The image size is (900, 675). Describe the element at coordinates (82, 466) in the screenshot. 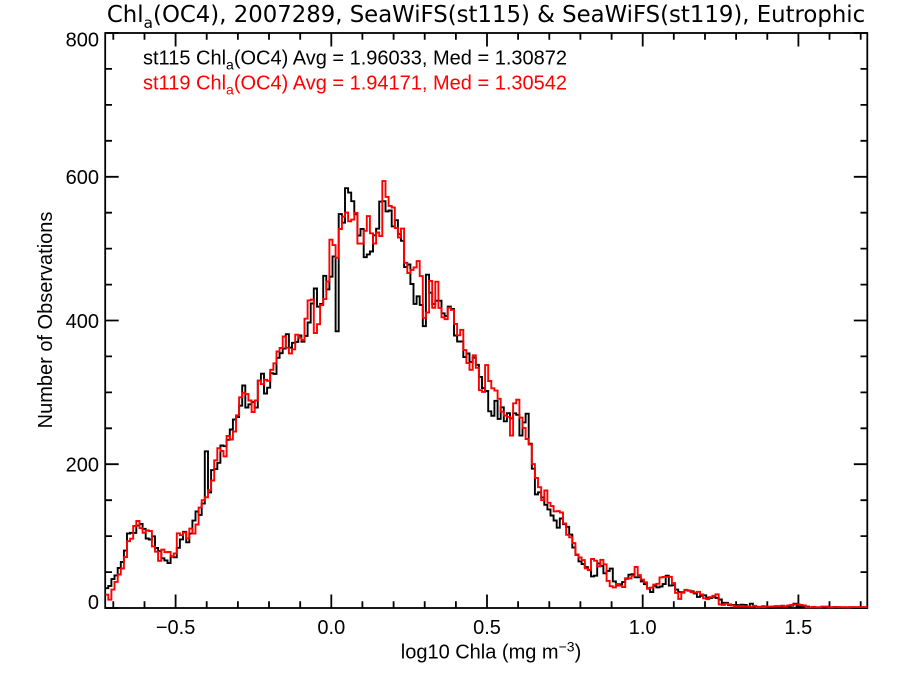

I see `svg-text: 200` at that location.